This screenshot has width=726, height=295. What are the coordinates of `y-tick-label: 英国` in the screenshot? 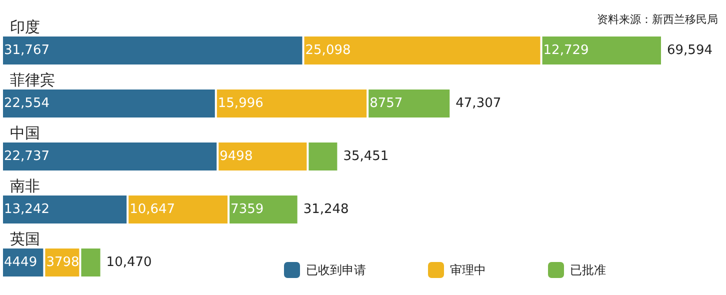 It's located at (25, 239).